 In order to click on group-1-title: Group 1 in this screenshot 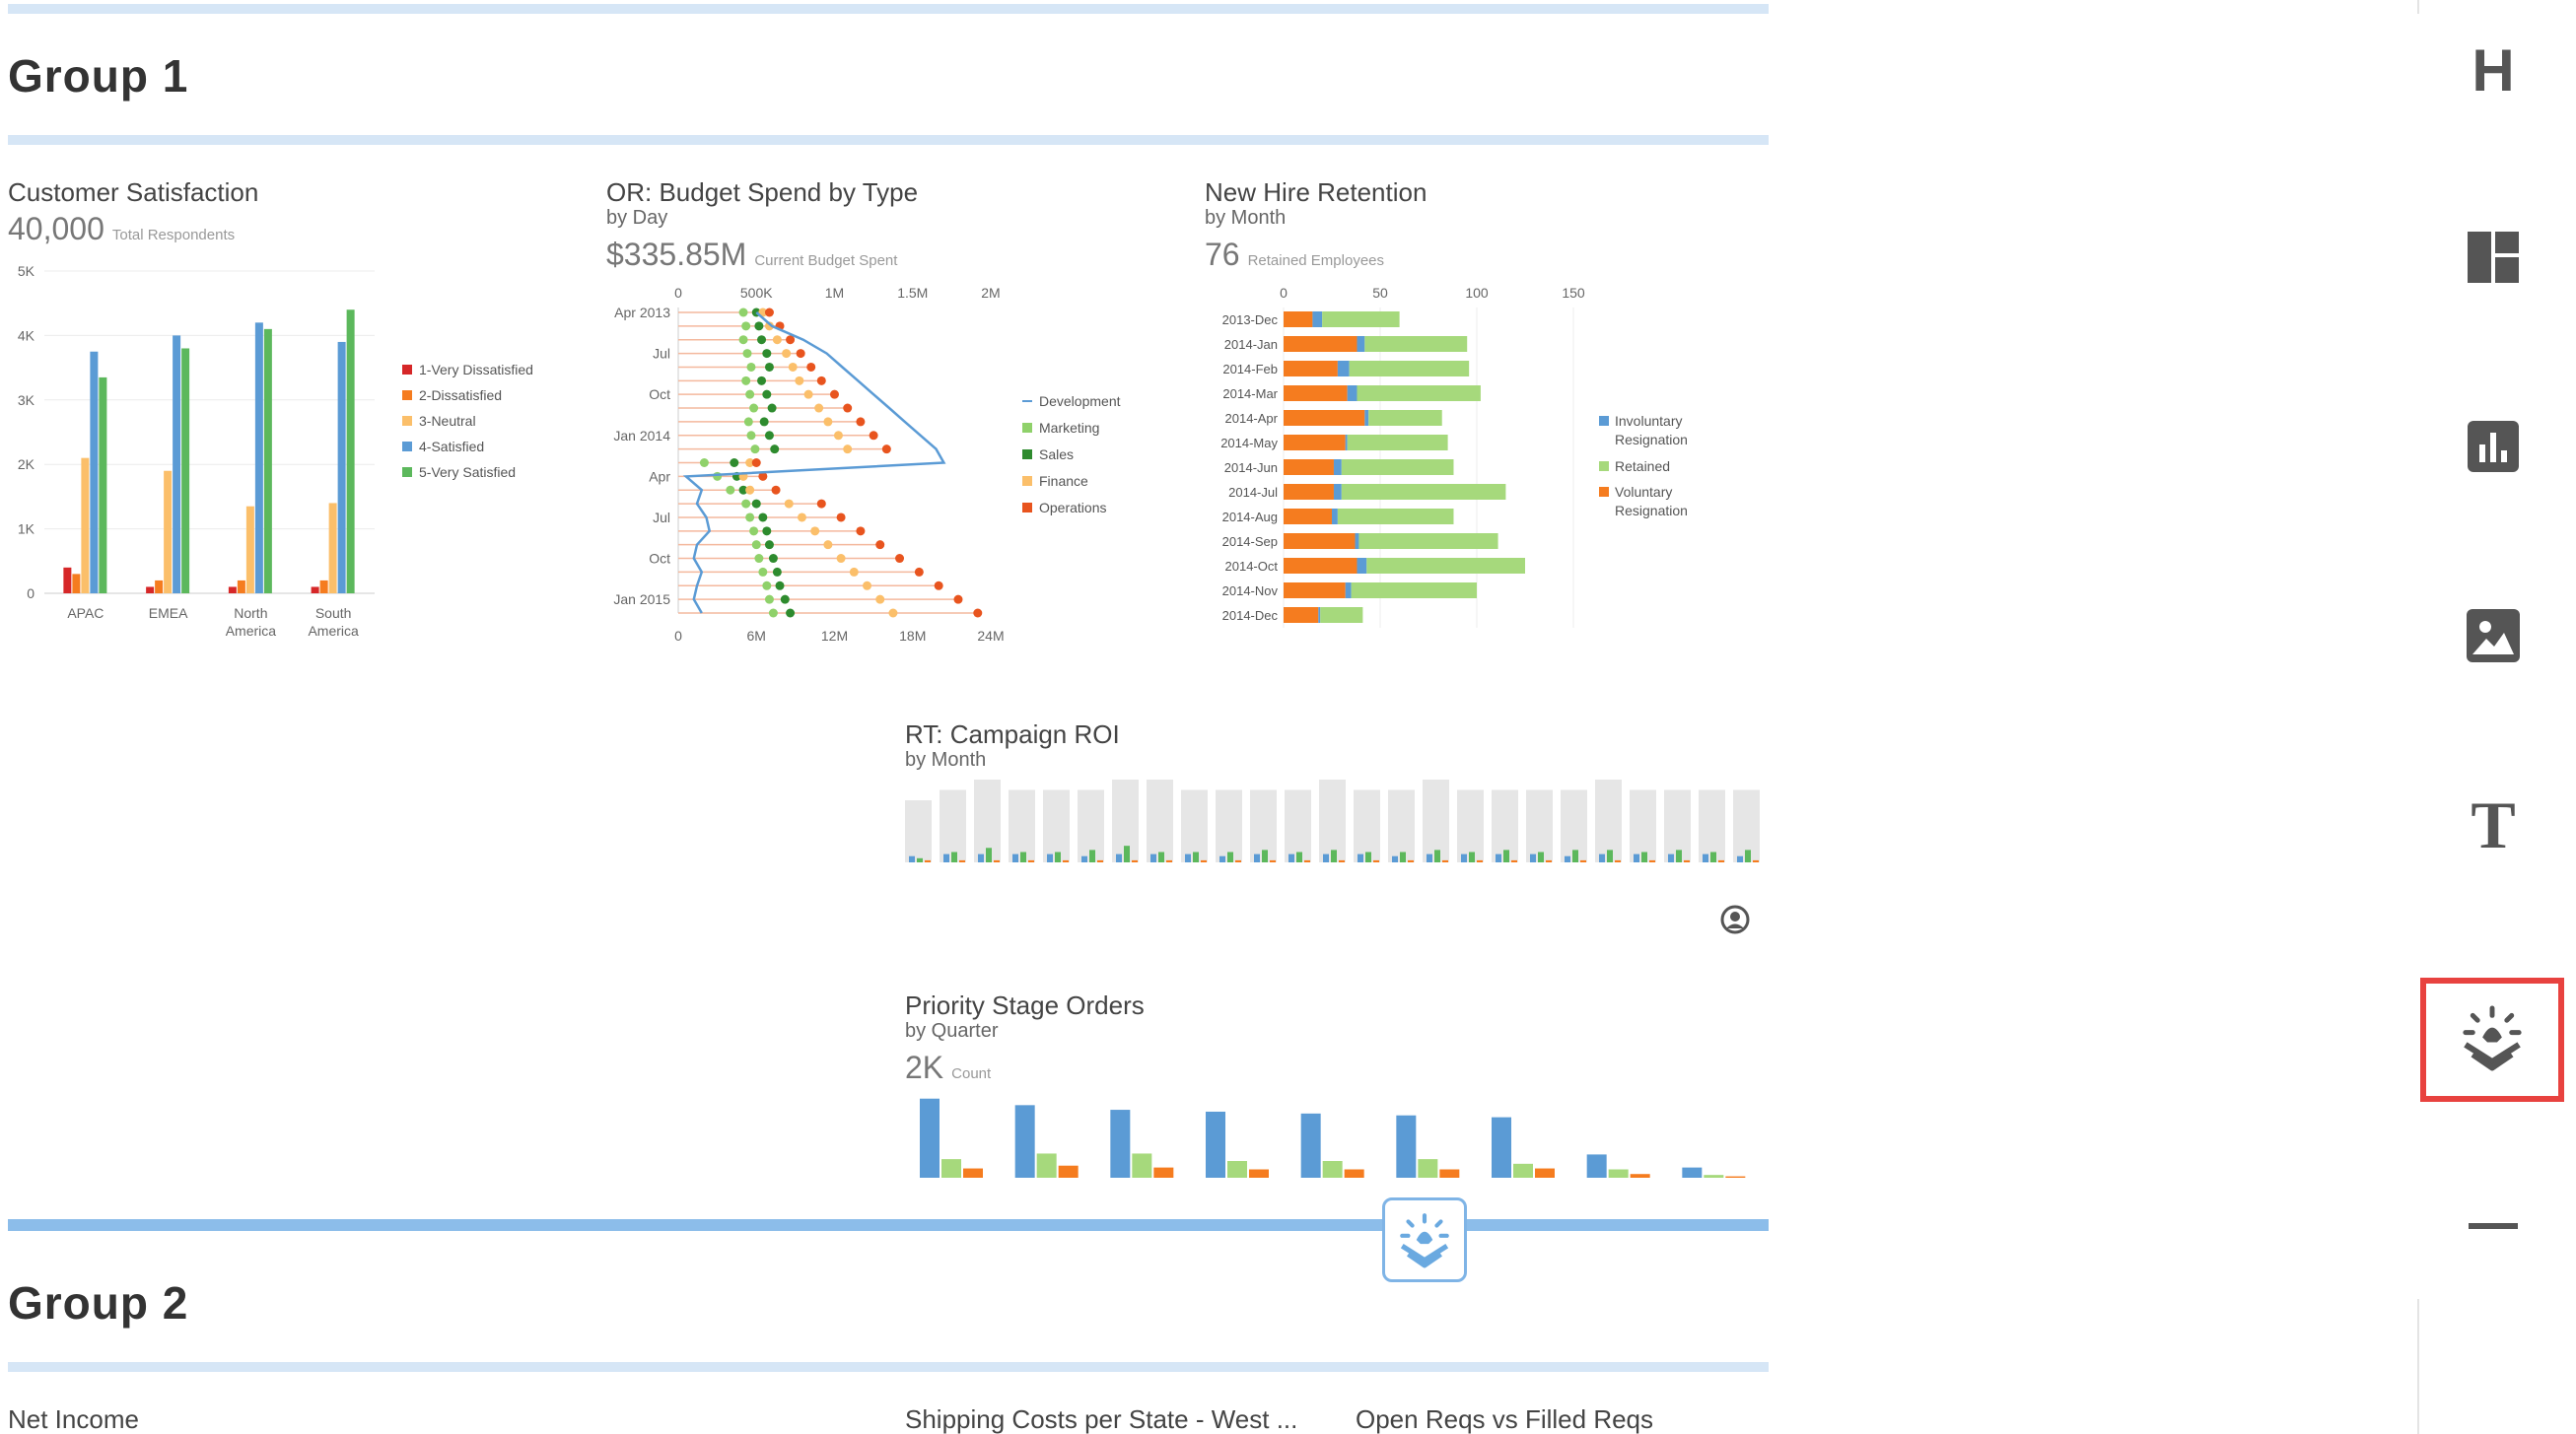, I will do `click(99, 76)`.